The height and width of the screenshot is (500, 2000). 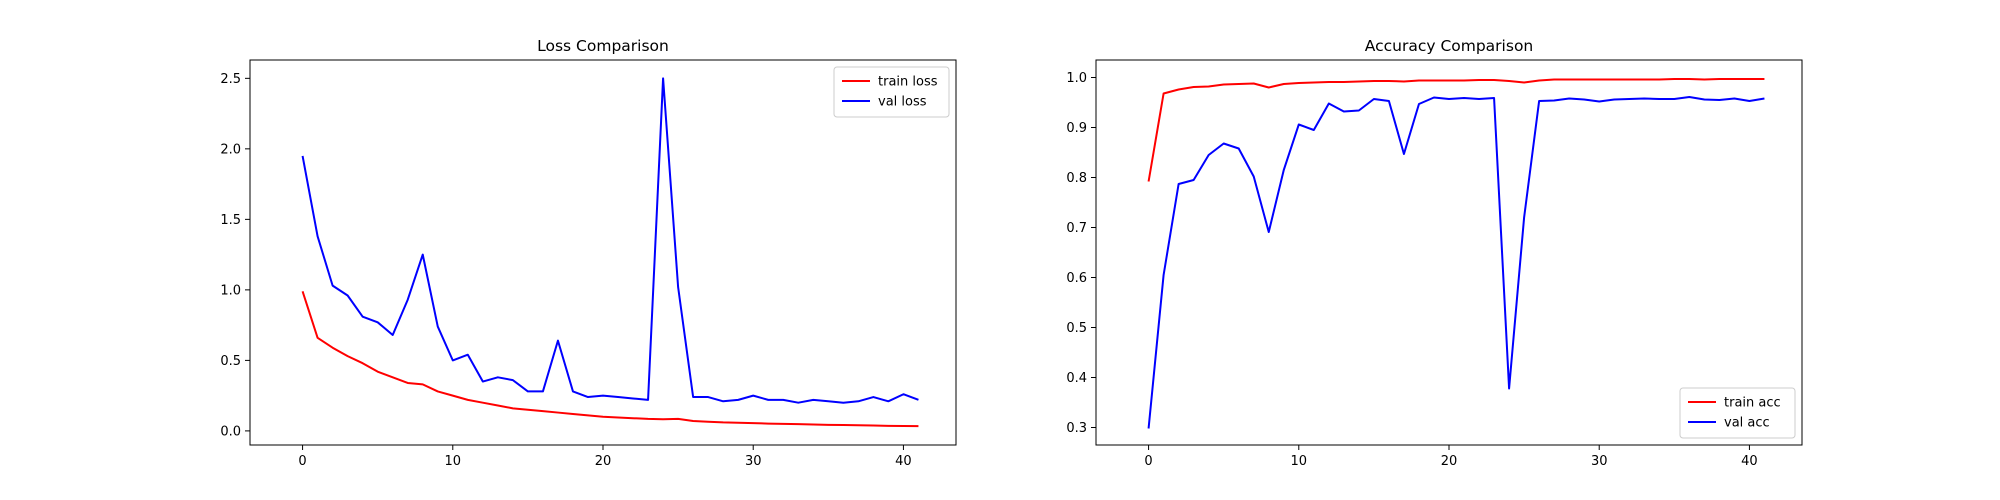 I want to click on y-tick-label: 0.7, so click(x=1076, y=228).